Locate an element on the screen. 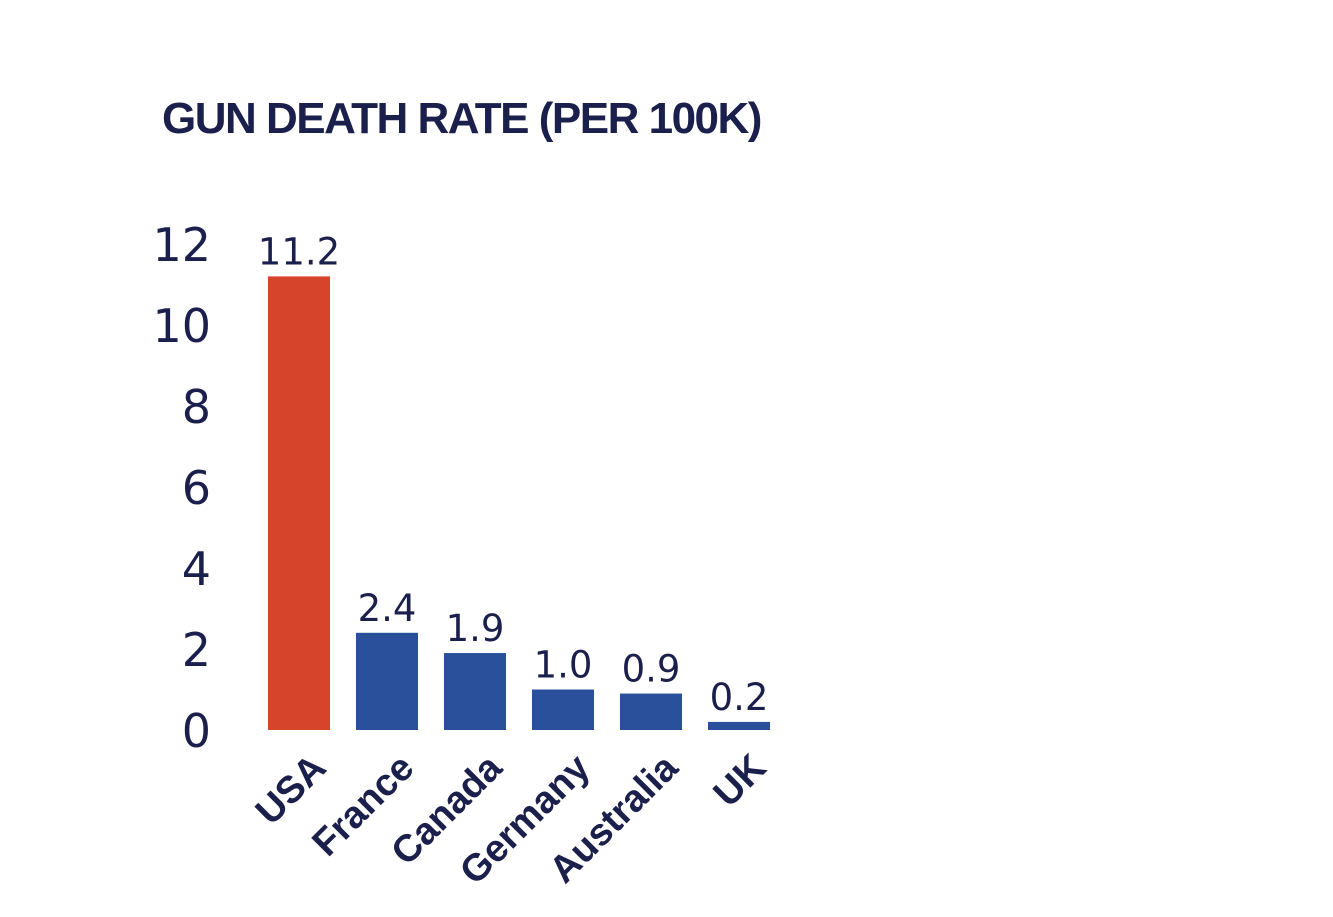 This screenshot has width=1333, height=917. y-tick-label: 4 is located at coordinates (196, 569).